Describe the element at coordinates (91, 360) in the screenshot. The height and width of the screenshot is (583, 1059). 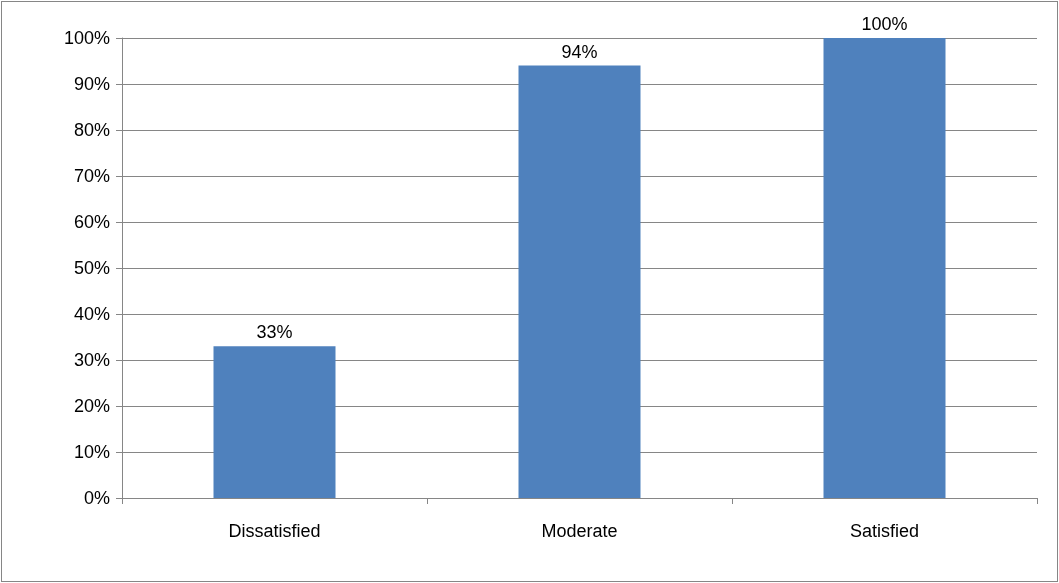
I see `y-tick-label: 30%` at that location.